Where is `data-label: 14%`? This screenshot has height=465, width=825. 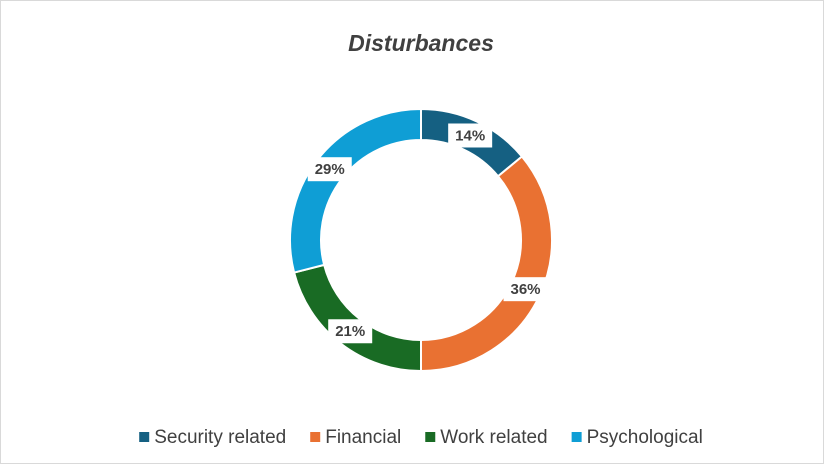
data-label: 14% is located at coordinates (470, 135).